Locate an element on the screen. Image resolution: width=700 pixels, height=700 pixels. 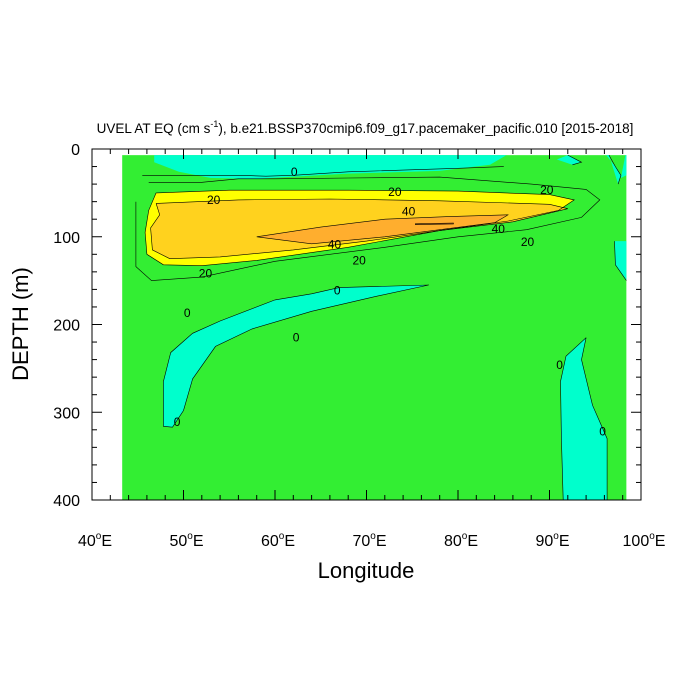
x-tick-label-60: 60oE is located at coordinates (278, 540).